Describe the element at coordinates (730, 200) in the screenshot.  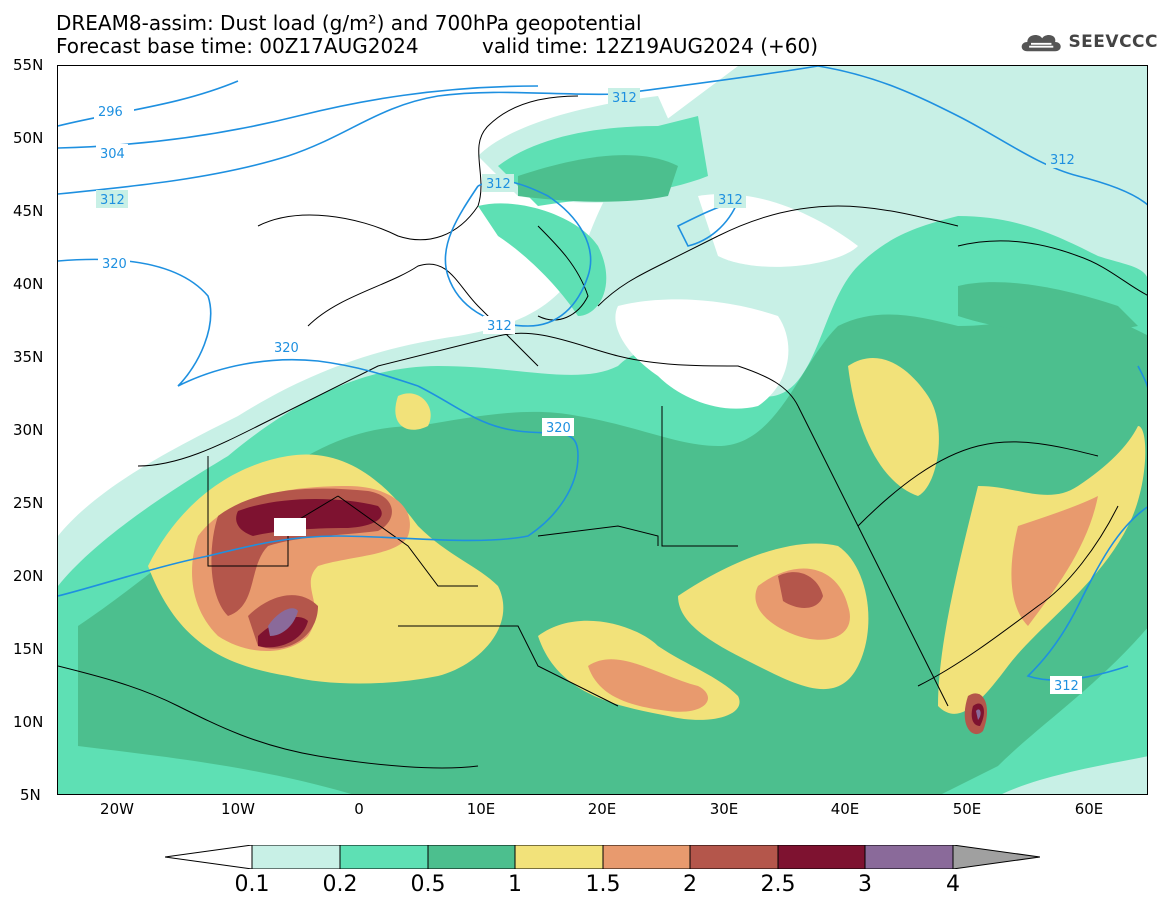
I see `contour-label-312-blacksea: 312` at that location.